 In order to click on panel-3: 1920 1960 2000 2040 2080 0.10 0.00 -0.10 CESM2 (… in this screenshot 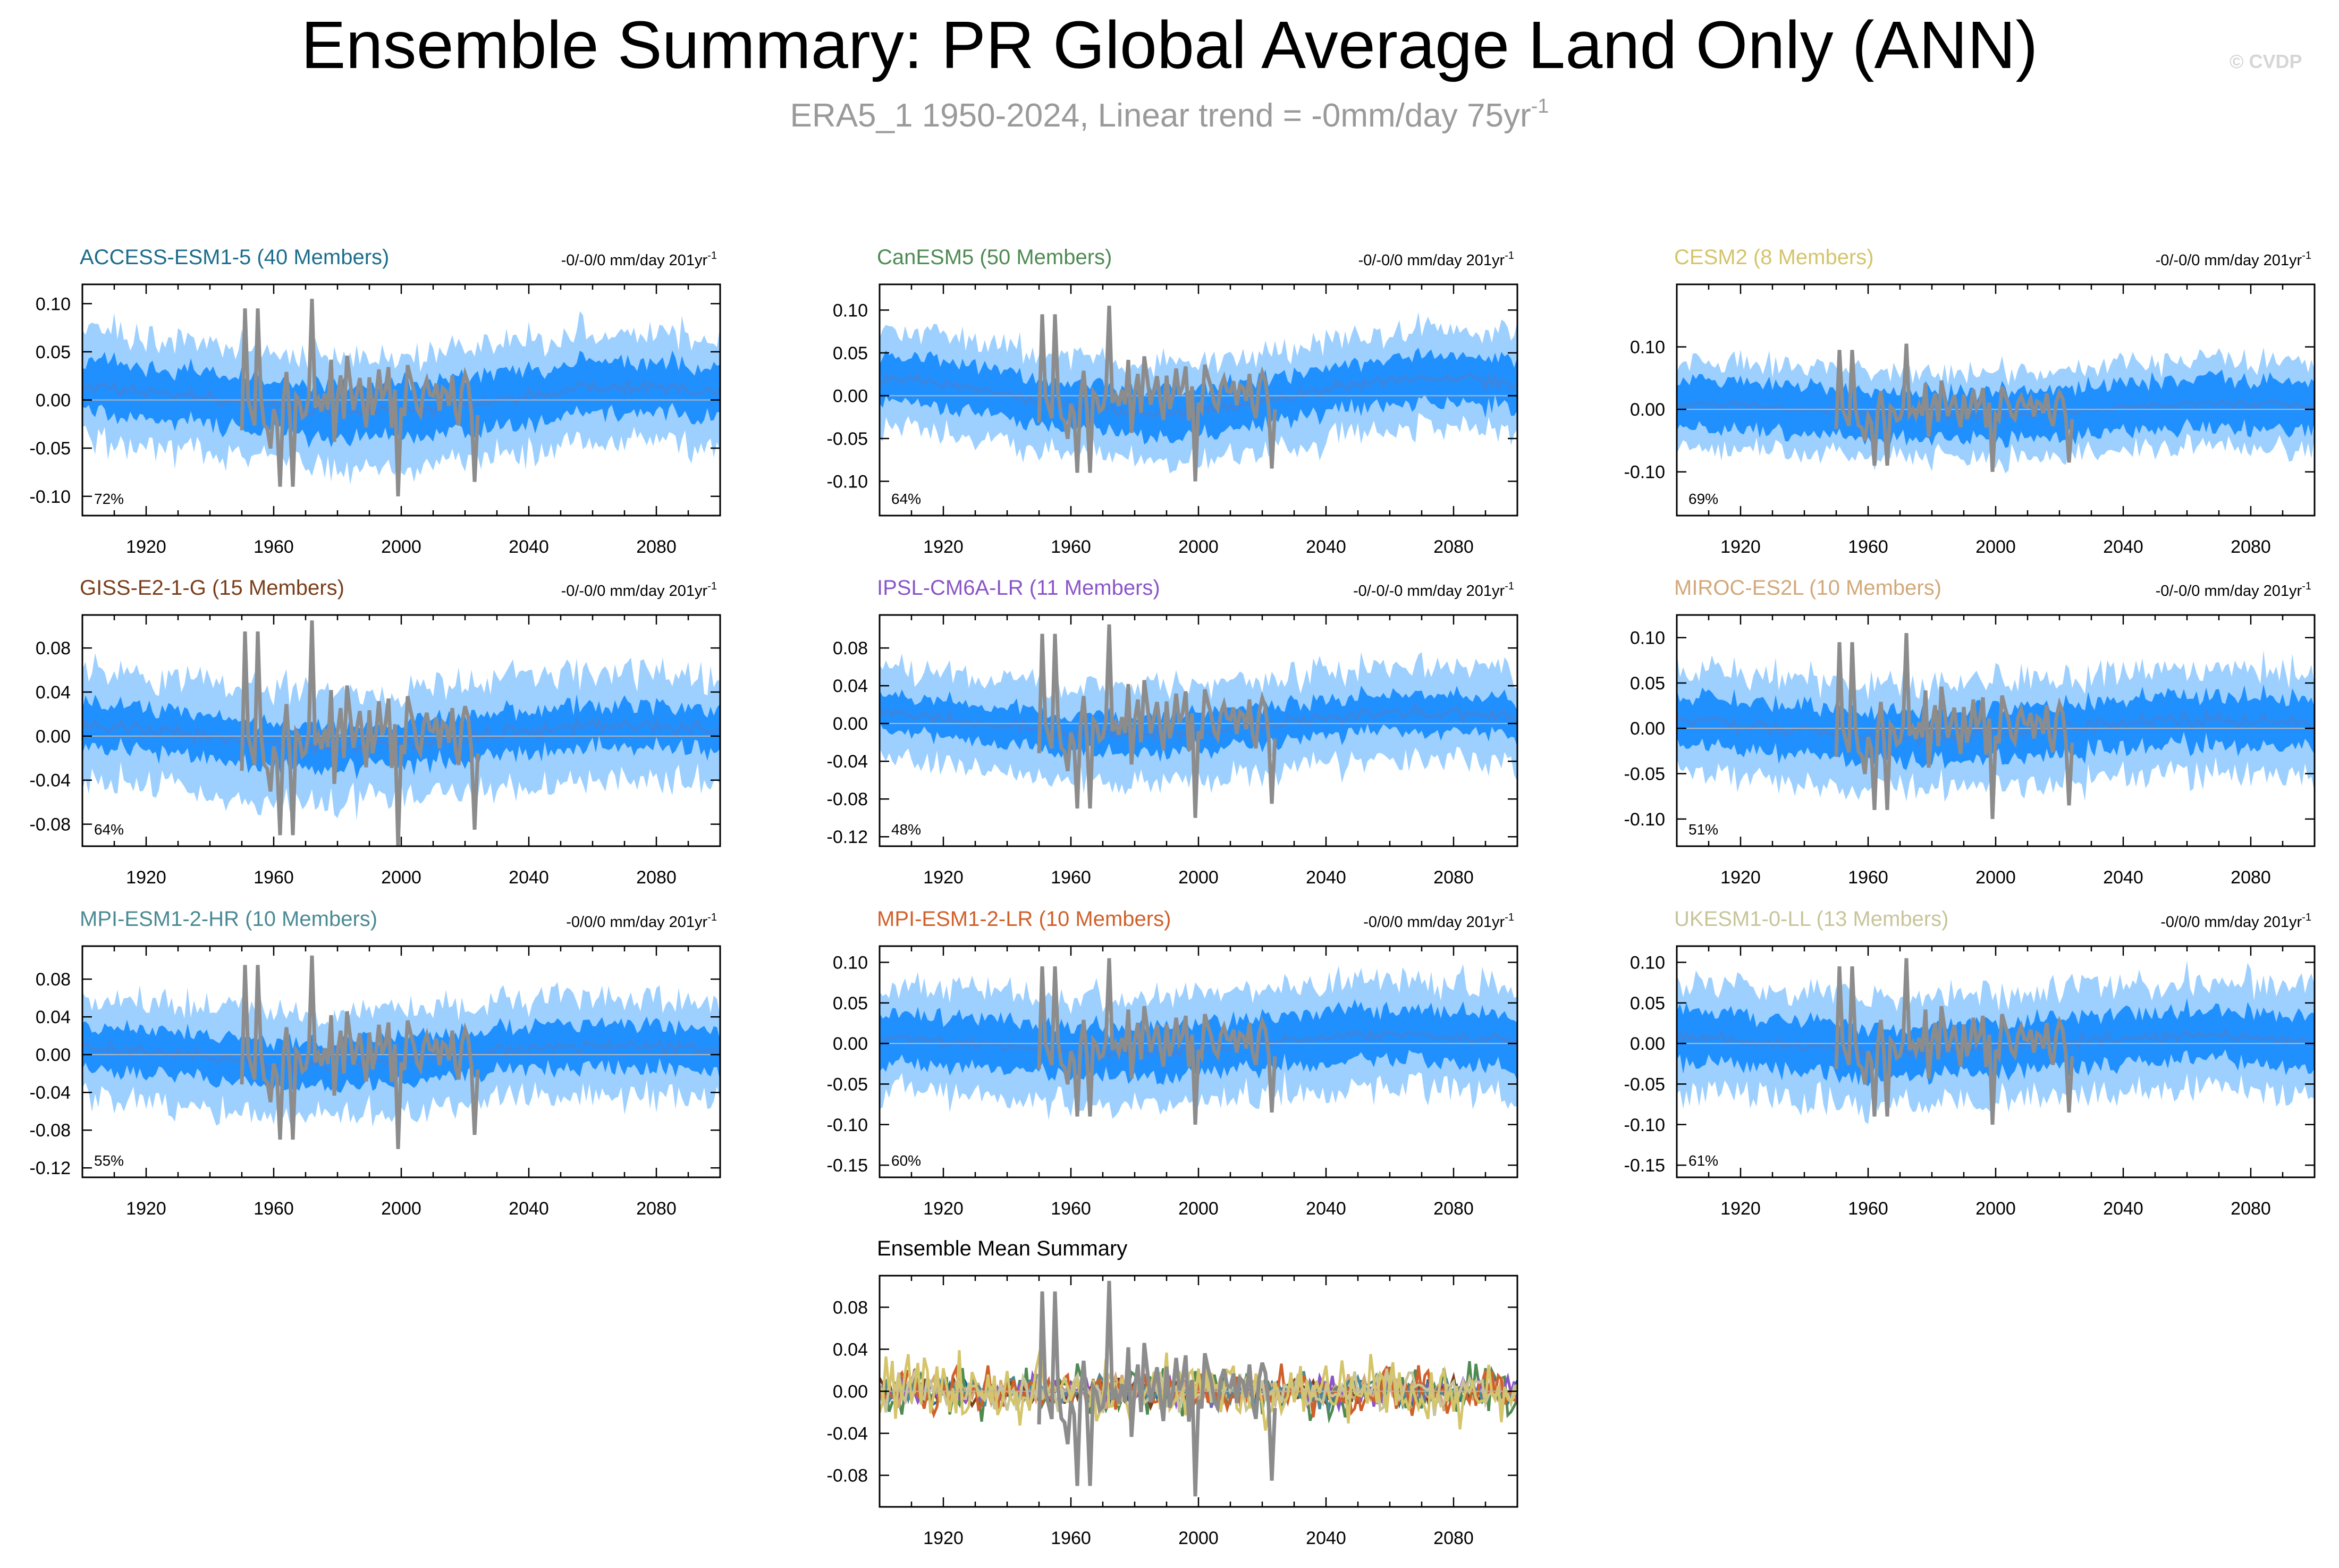, I will do `click(1970, 401)`.